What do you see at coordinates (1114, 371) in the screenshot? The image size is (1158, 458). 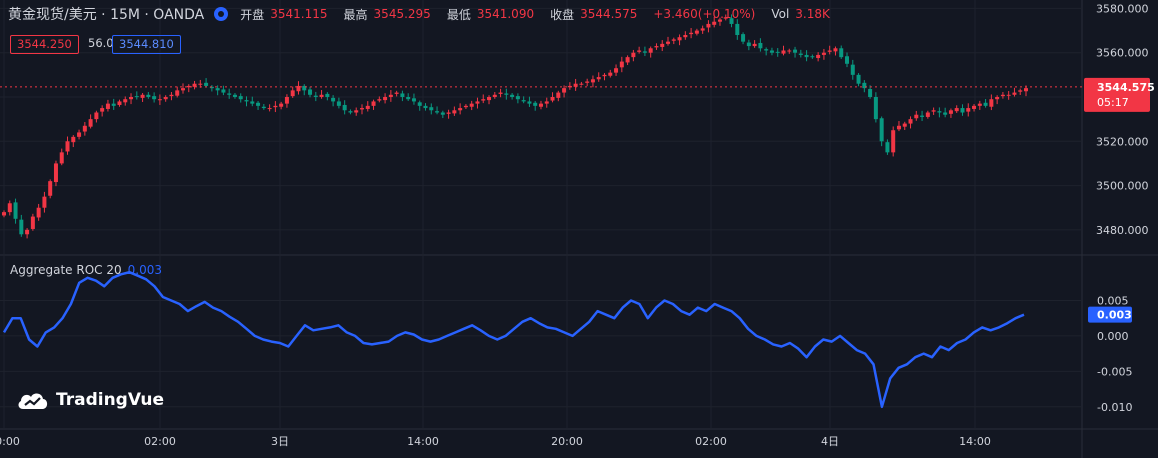 I see `roc-tick-label: -0.005` at bounding box center [1114, 371].